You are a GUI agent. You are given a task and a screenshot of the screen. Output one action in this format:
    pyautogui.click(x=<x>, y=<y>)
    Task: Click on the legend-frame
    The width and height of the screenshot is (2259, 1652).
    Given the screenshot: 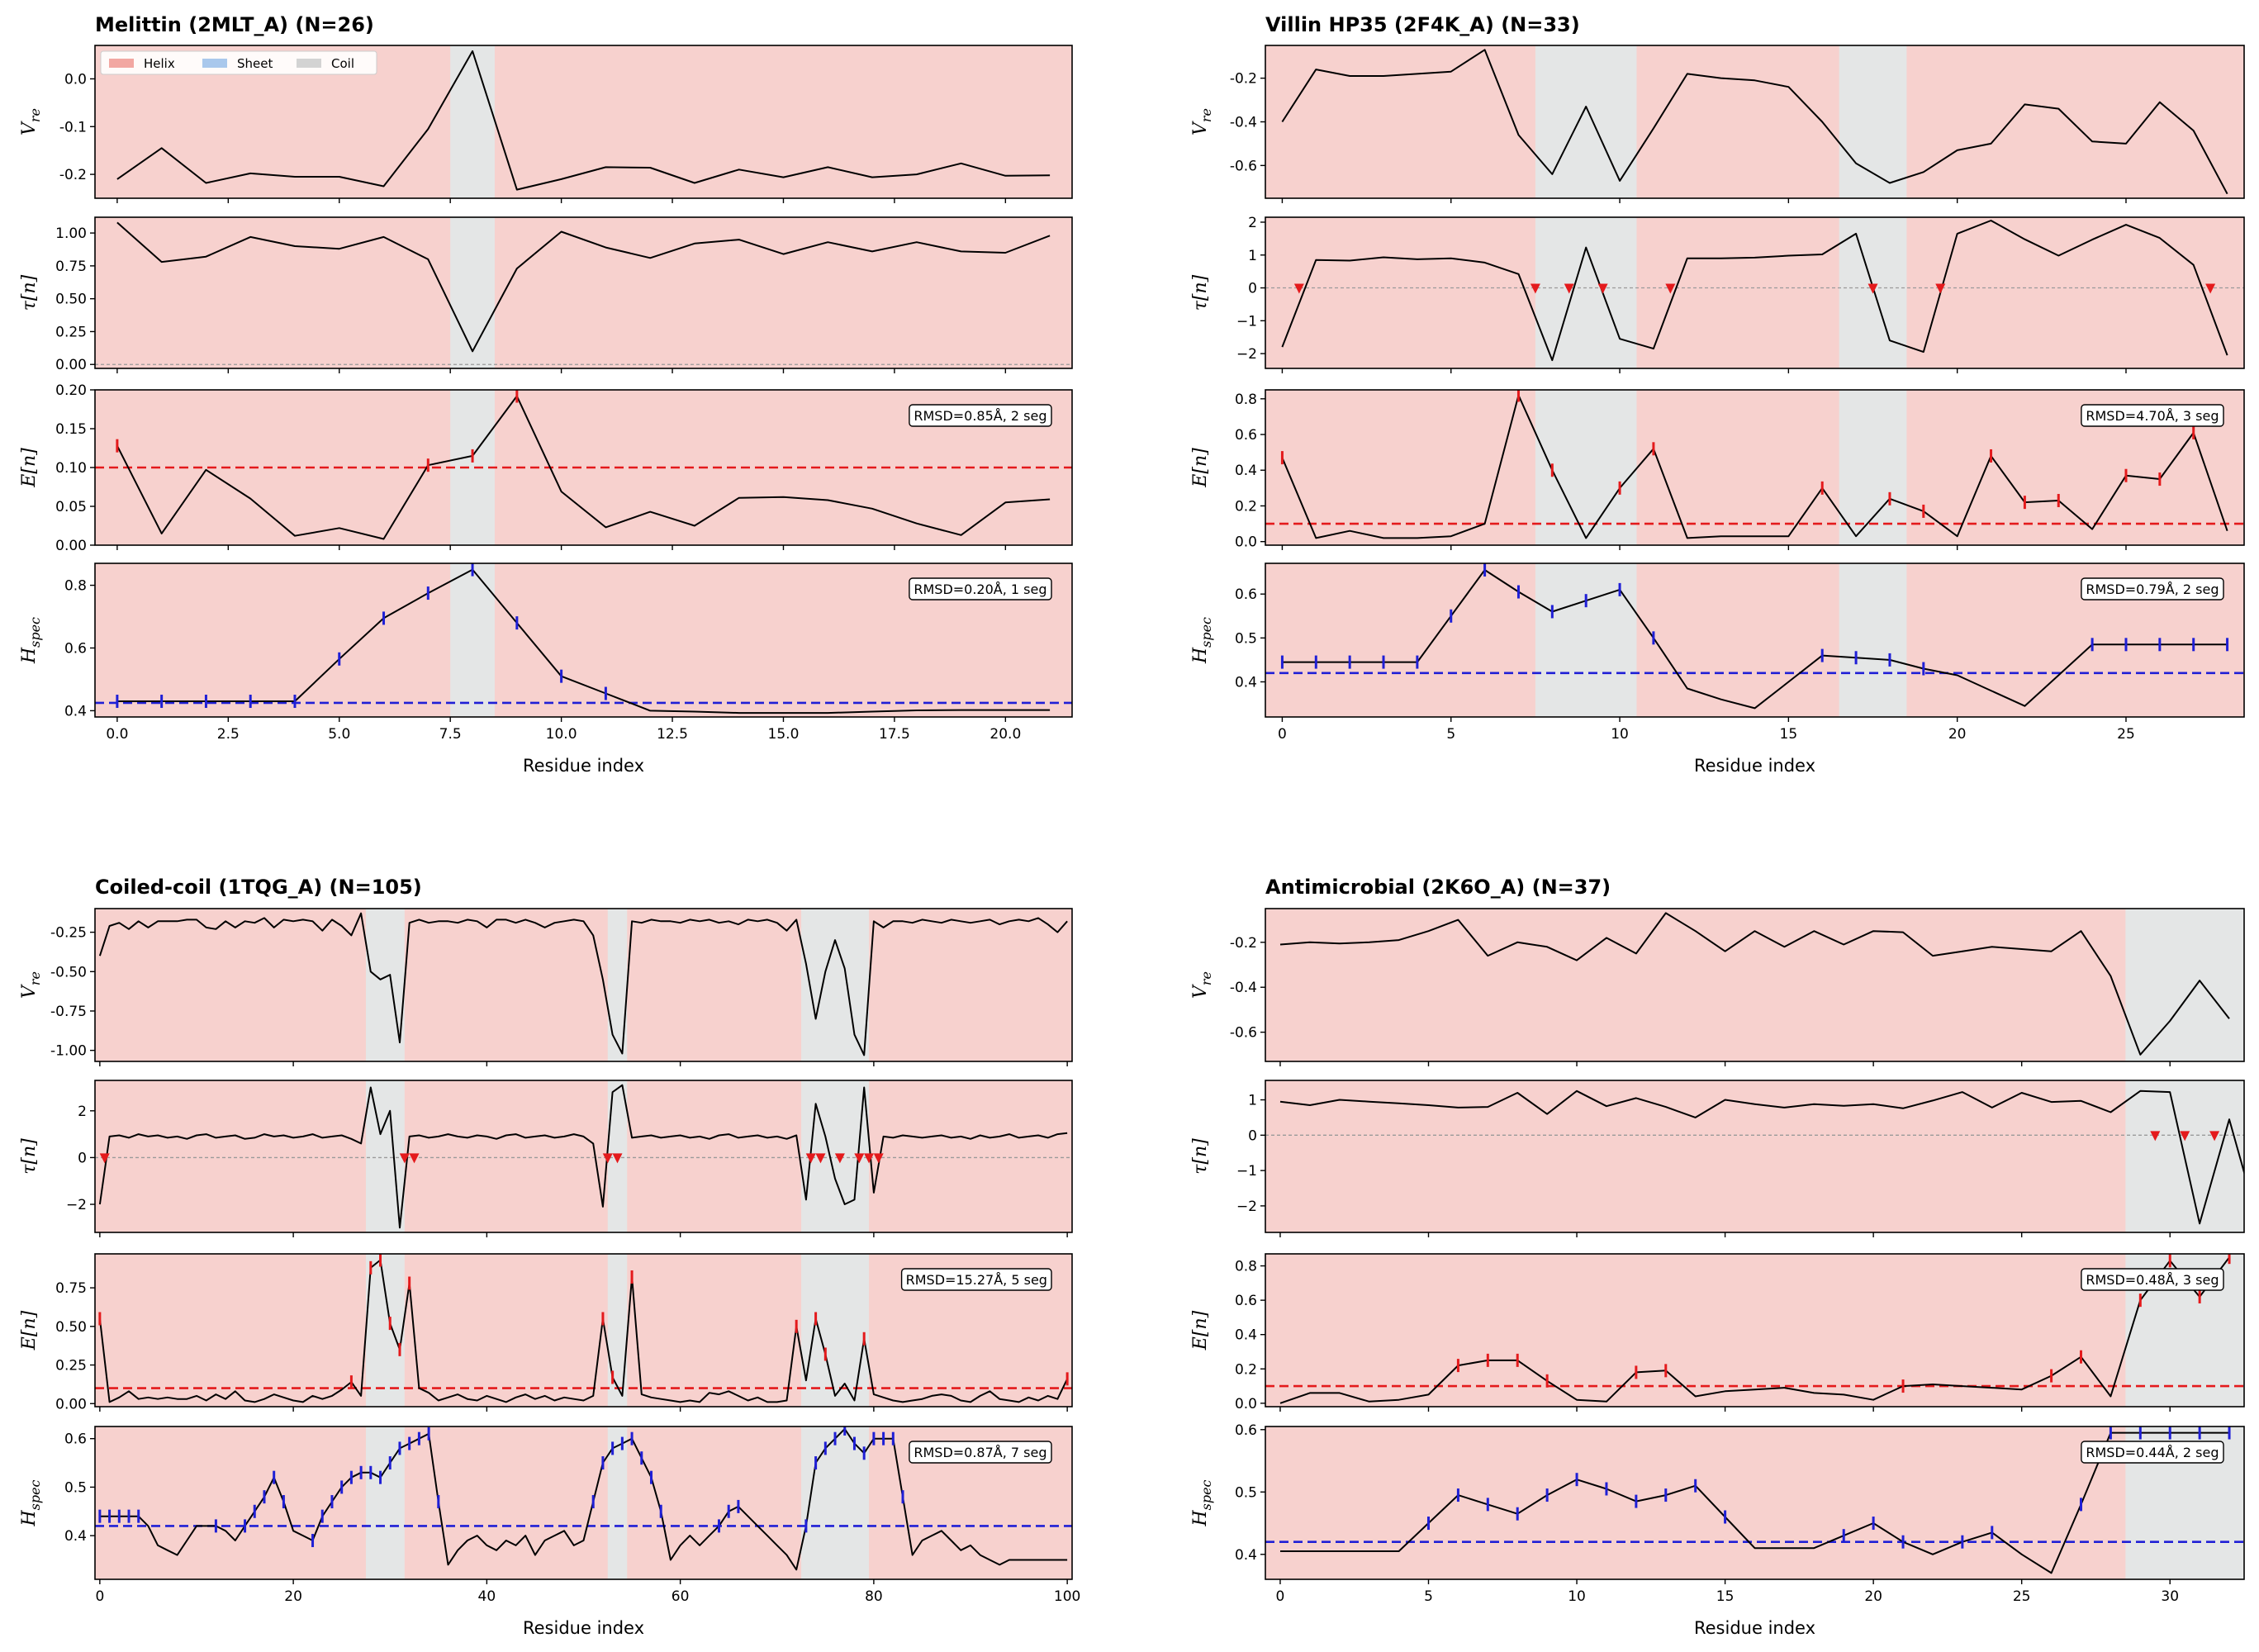 What is the action you would take?
    pyautogui.click(x=238, y=62)
    